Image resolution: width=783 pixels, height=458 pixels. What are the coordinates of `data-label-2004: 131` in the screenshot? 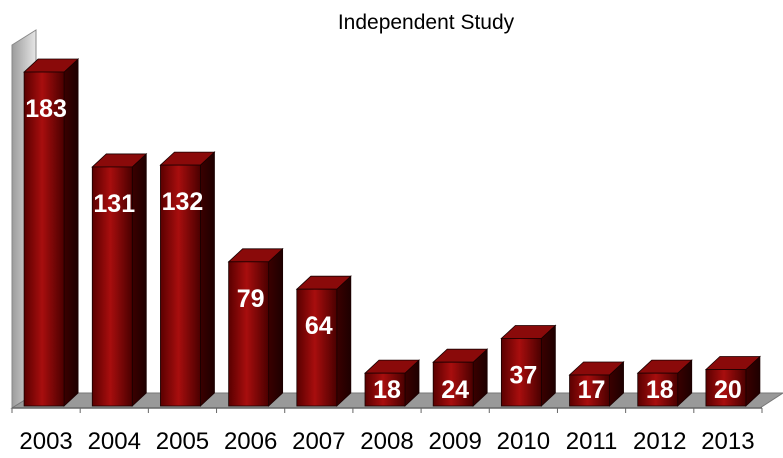 It's located at (114, 204).